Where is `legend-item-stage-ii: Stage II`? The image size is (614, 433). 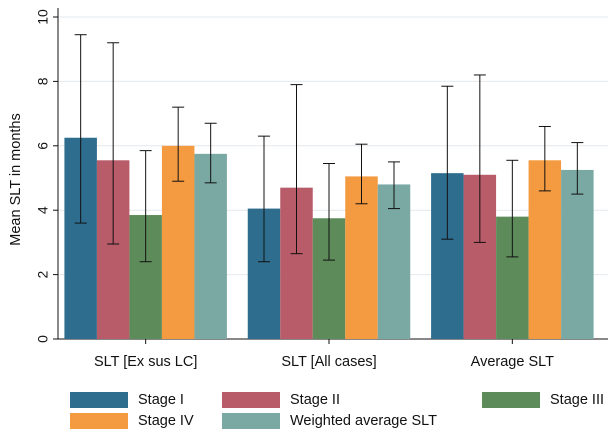 legend-item-stage-ii: Stage II is located at coordinates (281, 400).